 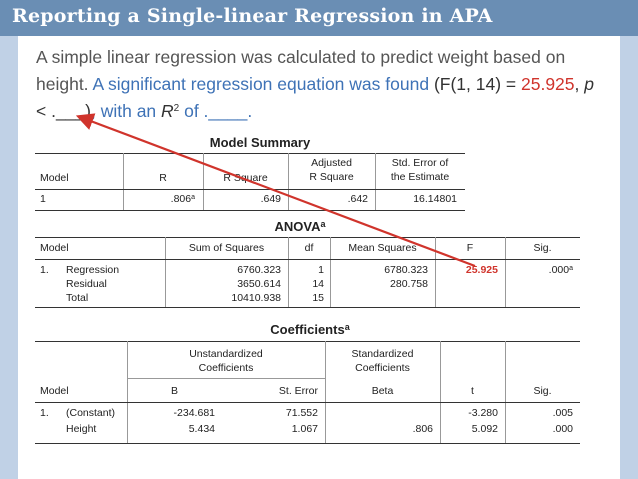 What do you see at coordinates (470, 248) in the screenshot?
I see `anova-header-f: F` at bounding box center [470, 248].